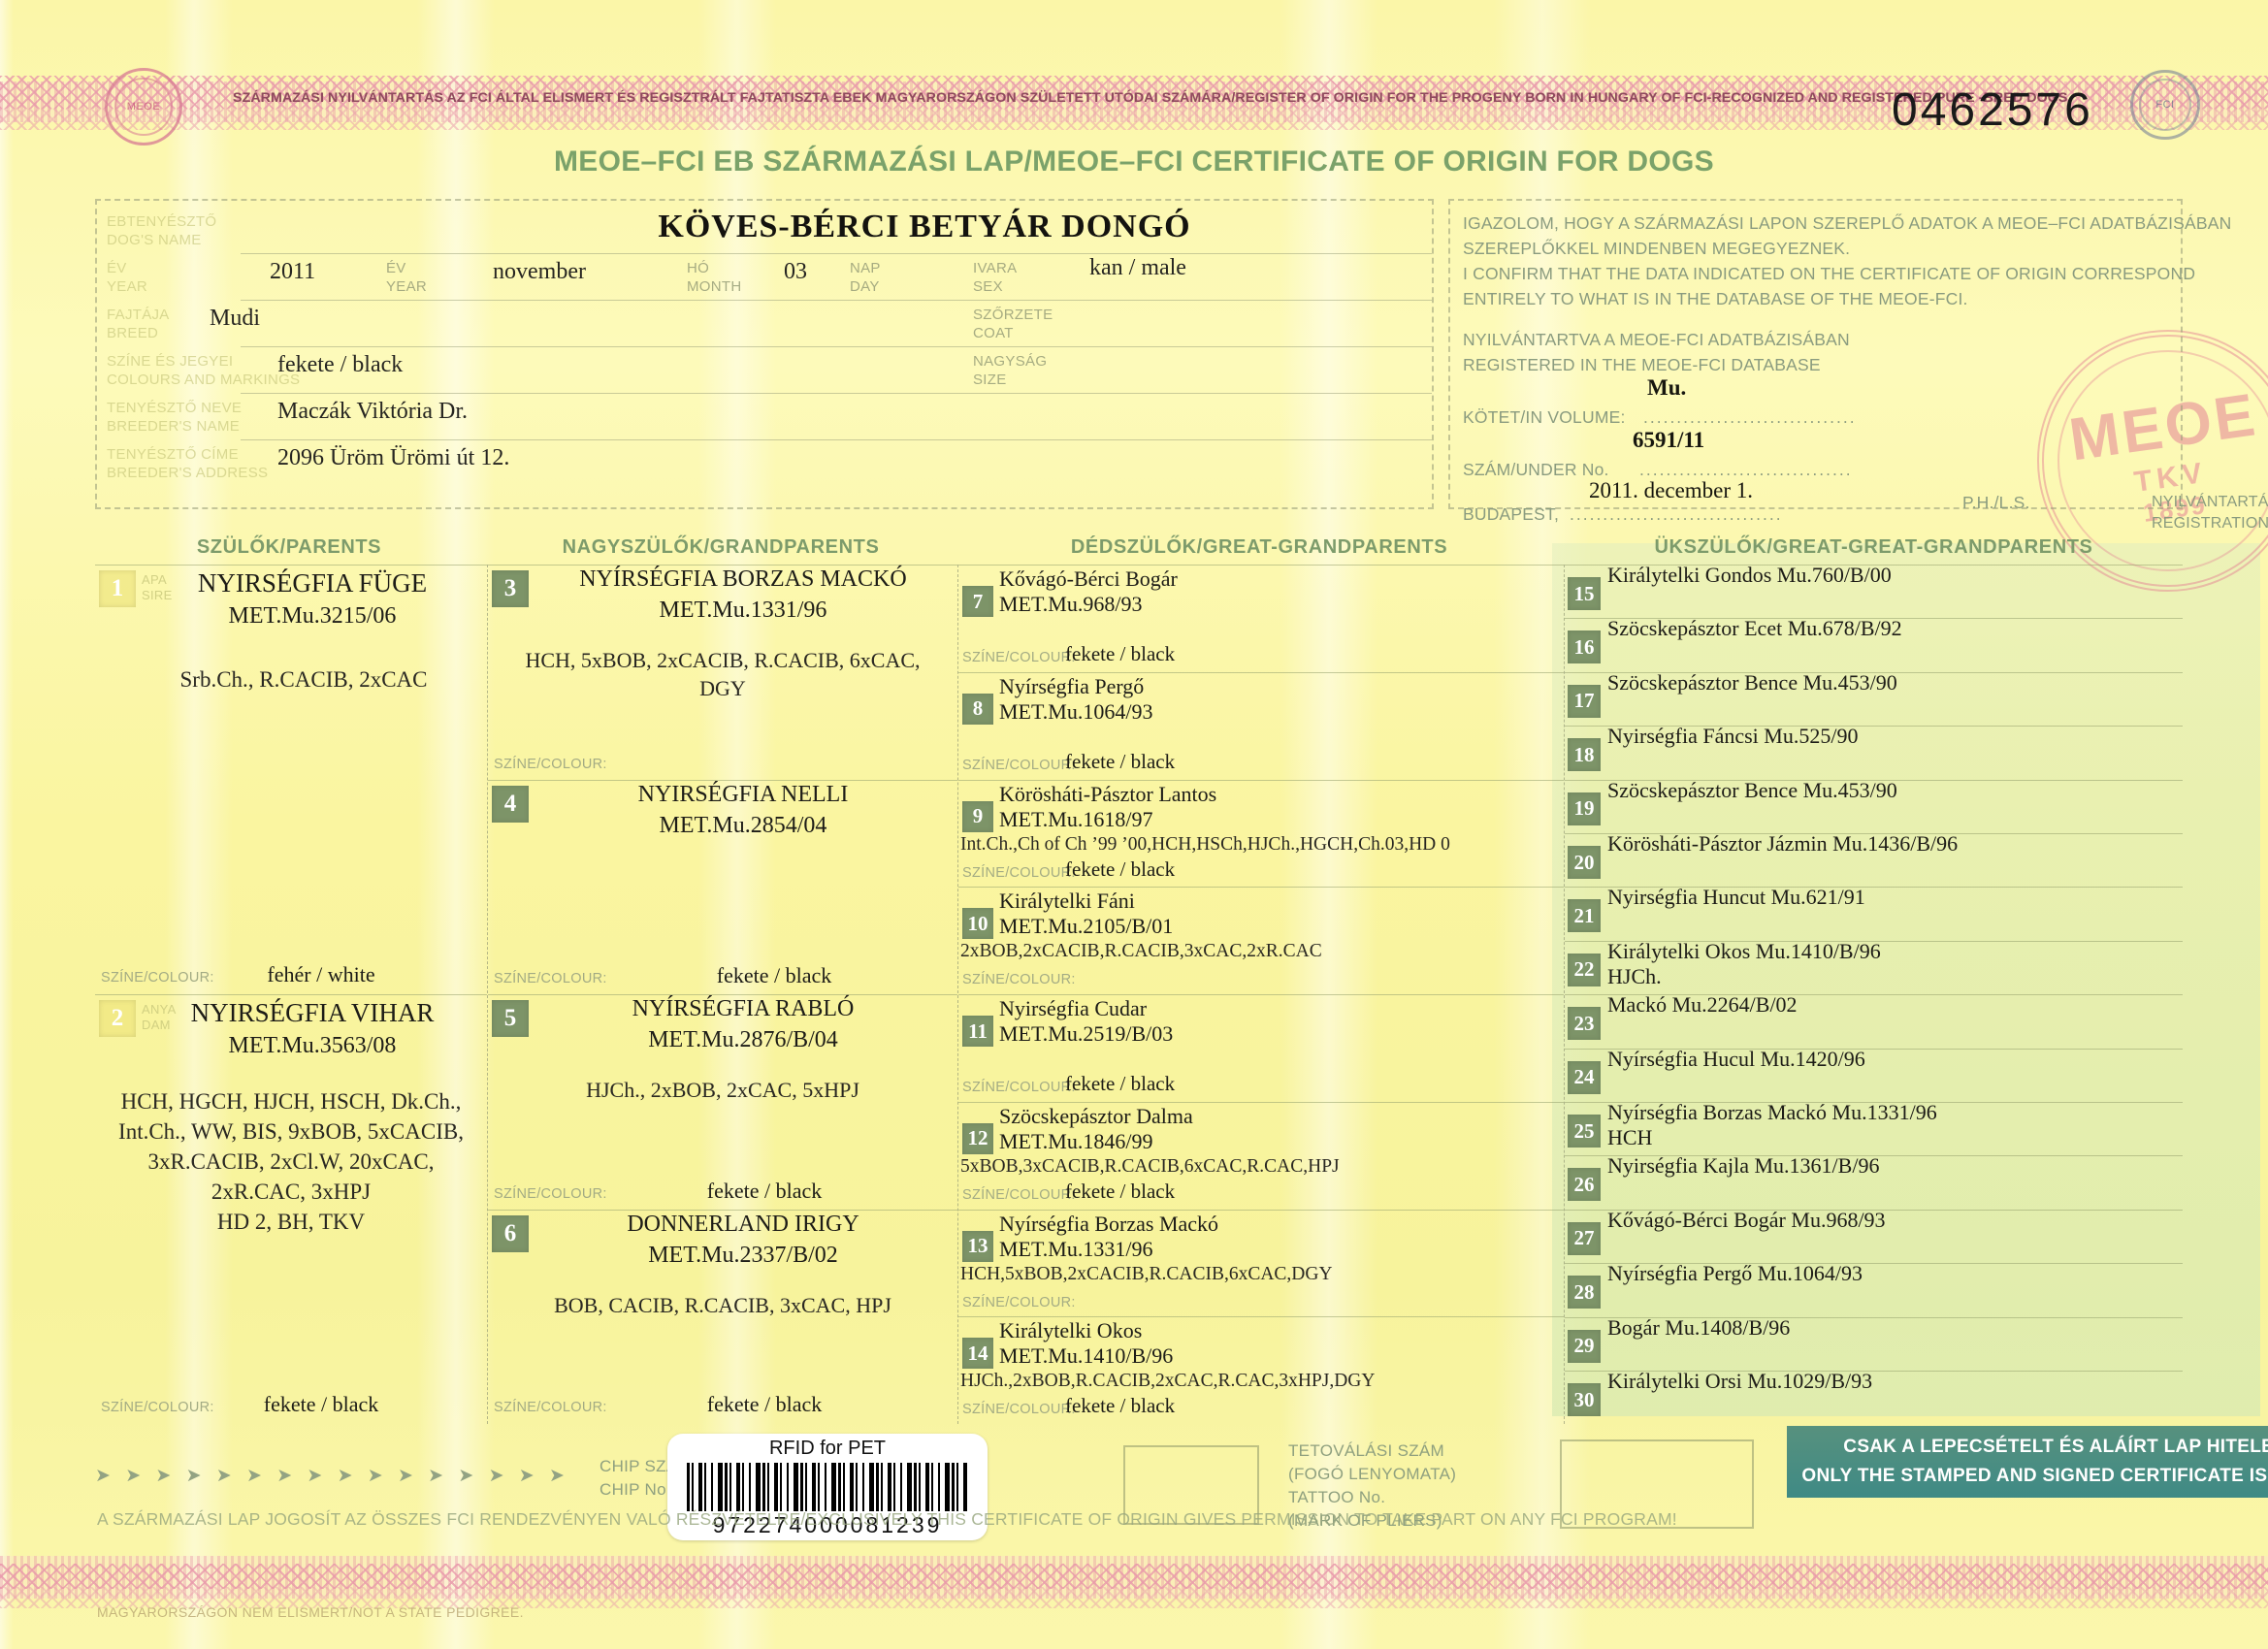 This screenshot has height=1649, width=2268. What do you see at coordinates (1735, 1273) in the screenshot?
I see `great-great-grandparent-name: Nyírségfia Pergő Mu.1064/93` at bounding box center [1735, 1273].